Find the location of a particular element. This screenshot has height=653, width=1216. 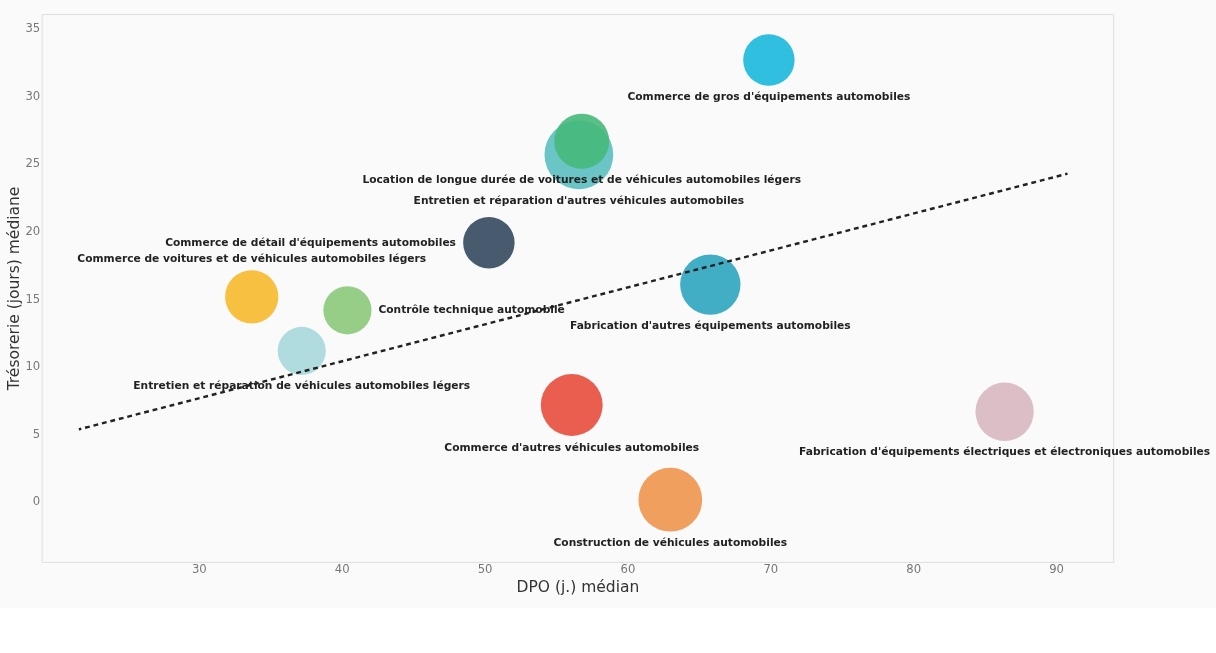

y-axis-title: Trésorerie (jours) médiane is located at coordinates (13, 289).